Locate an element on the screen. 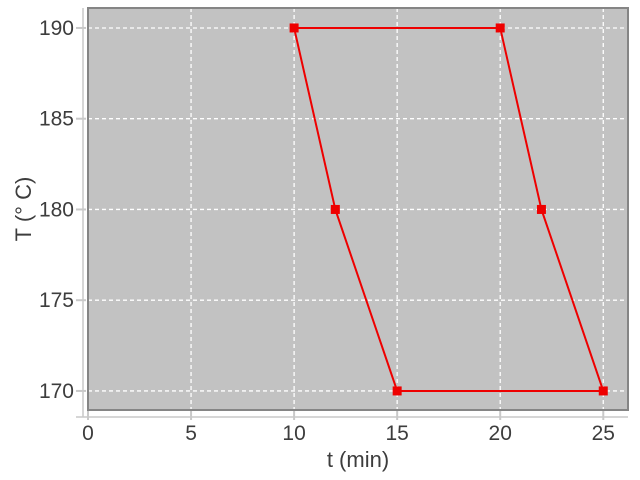  x-axis-title: t (min) is located at coordinates (358, 459).